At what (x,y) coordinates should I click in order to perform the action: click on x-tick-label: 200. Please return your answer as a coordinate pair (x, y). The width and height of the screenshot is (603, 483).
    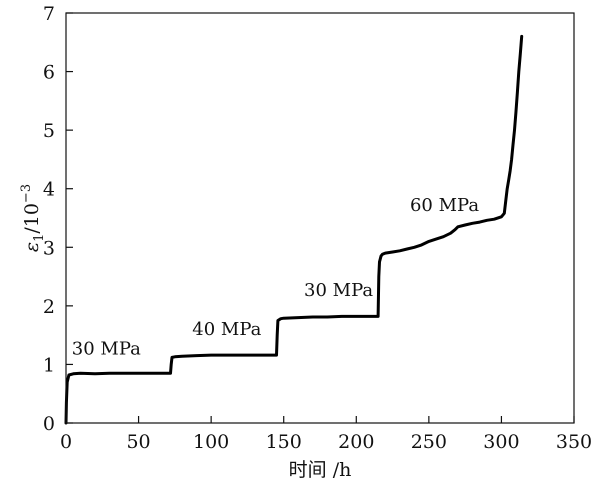
    Looking at the image, I should click on (356, 442).